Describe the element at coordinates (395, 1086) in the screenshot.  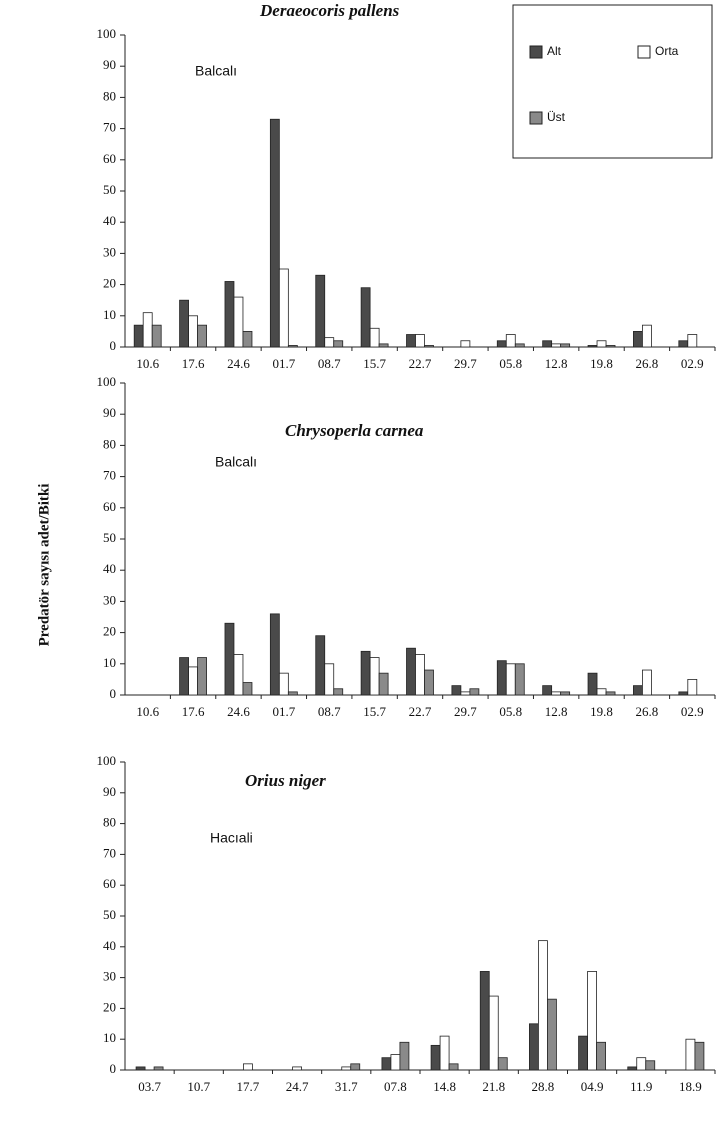
I see `x-tick-label: 07.8` at that location.